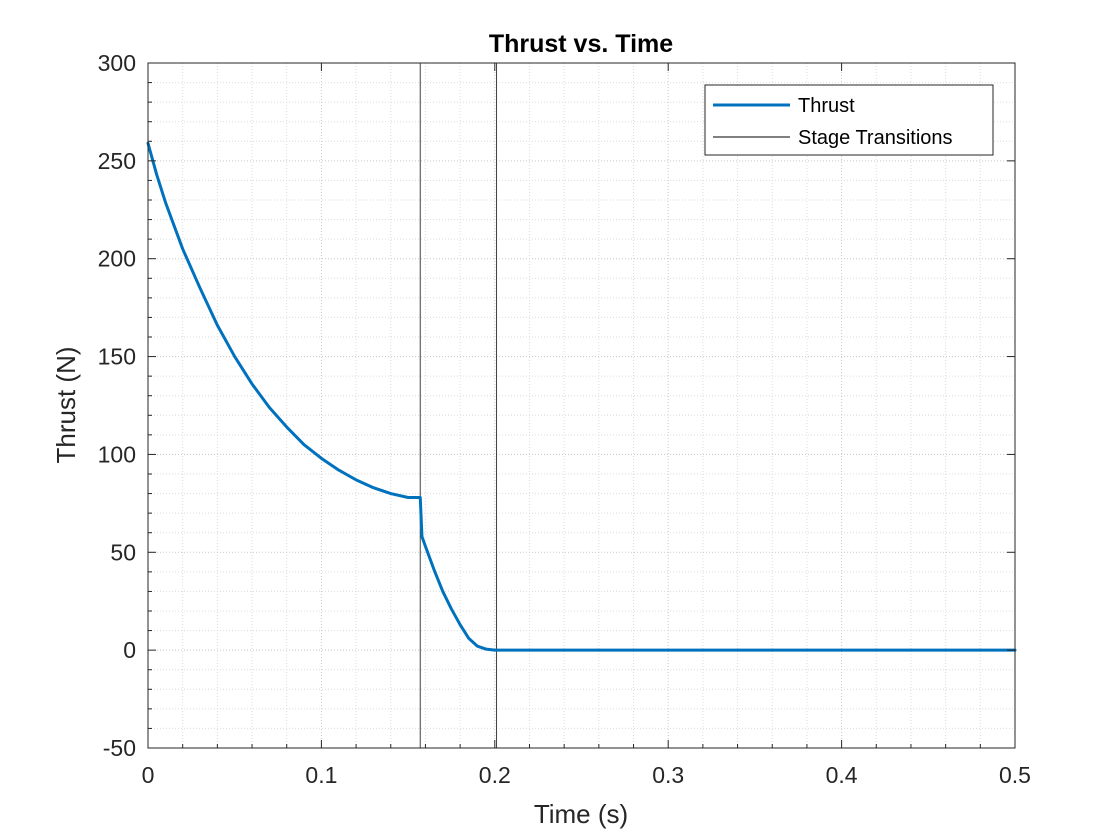 This screenshot has height=840, width=1120. I want to click on y-tick-label: 100, so click(117, 454).